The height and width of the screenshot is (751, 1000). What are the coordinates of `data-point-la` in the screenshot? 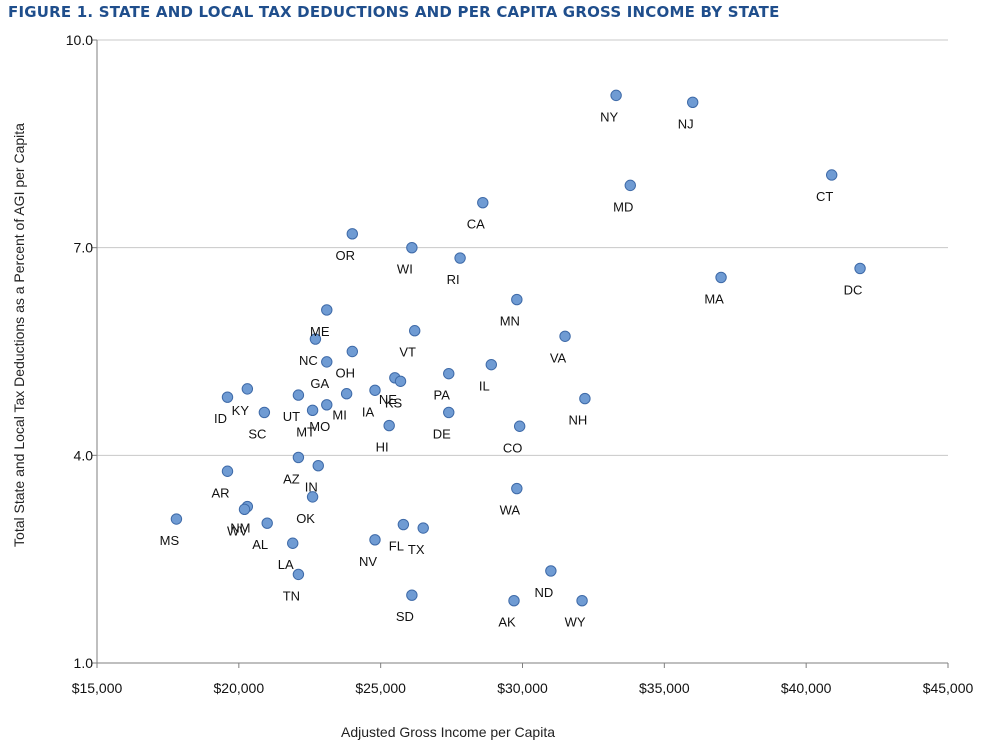 It's located at (293, 543).